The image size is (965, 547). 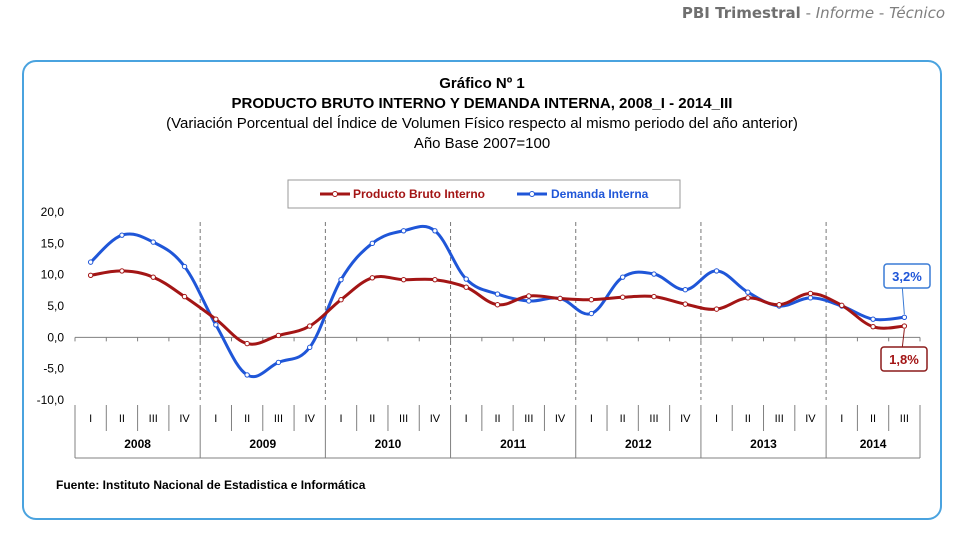 What do you see at coordinates (882, 13) in the screenshot?
I see `header-sep-2: -` at bounding box center [882, 13].